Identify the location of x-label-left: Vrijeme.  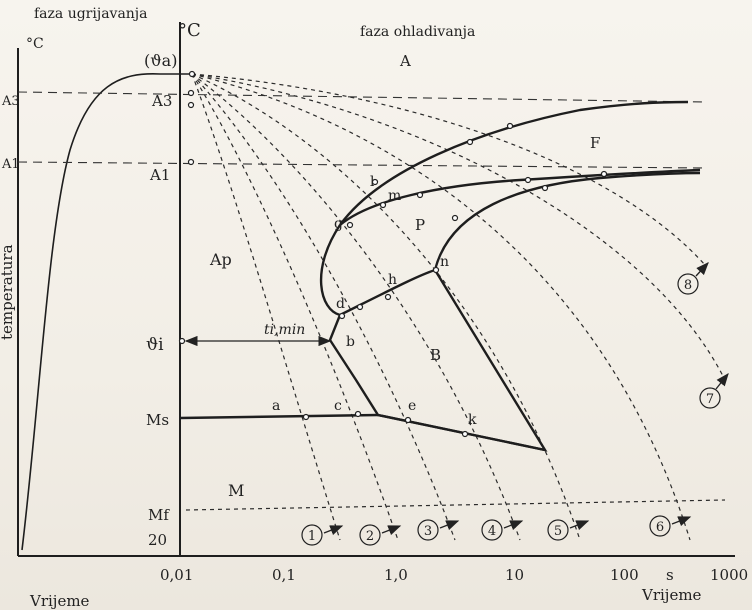
(59, 601).